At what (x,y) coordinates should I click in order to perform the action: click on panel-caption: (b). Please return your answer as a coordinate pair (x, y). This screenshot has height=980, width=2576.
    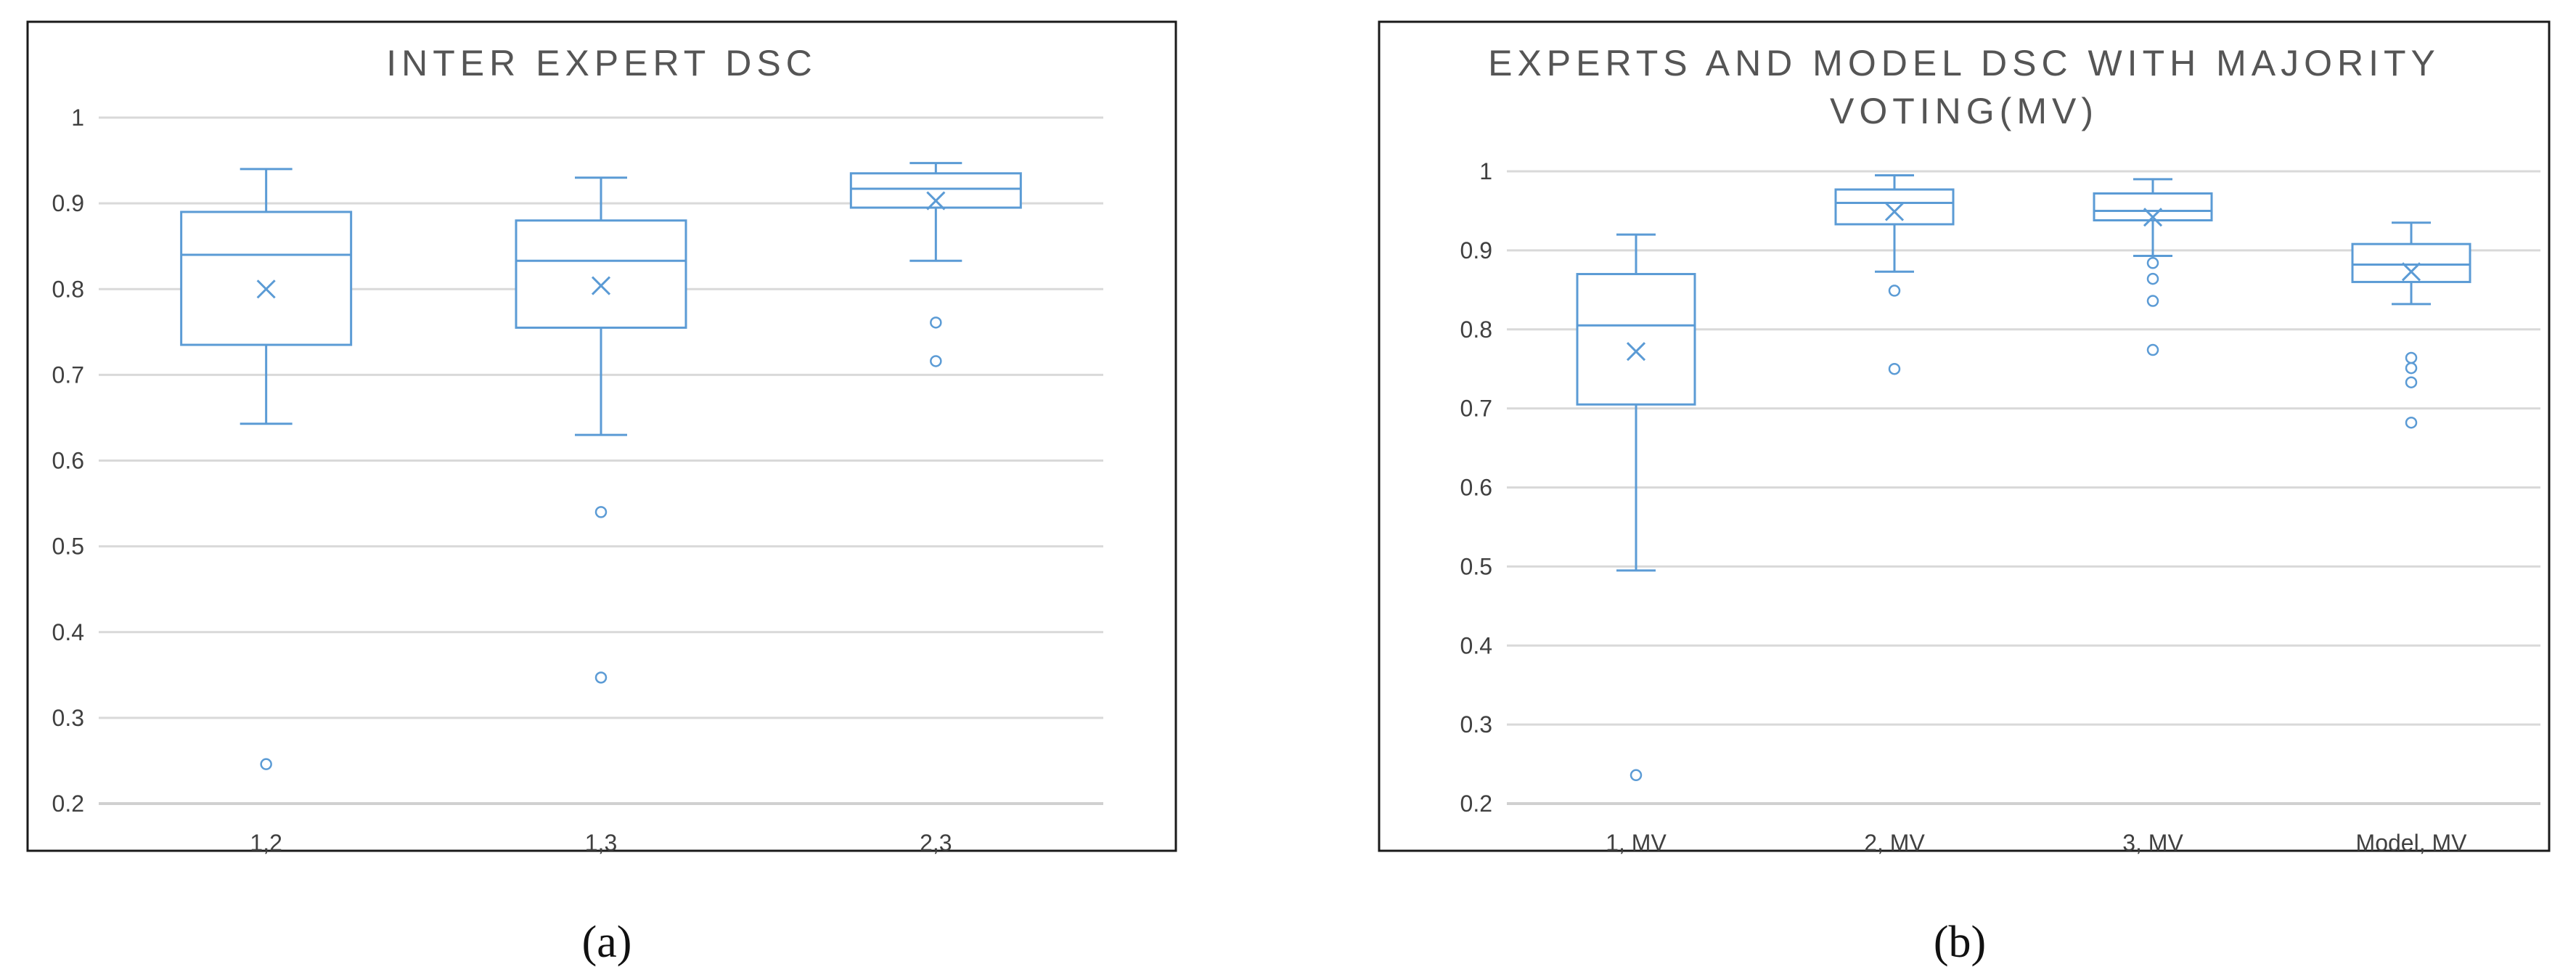
    Looking at the image, I should click on (1960, 943).